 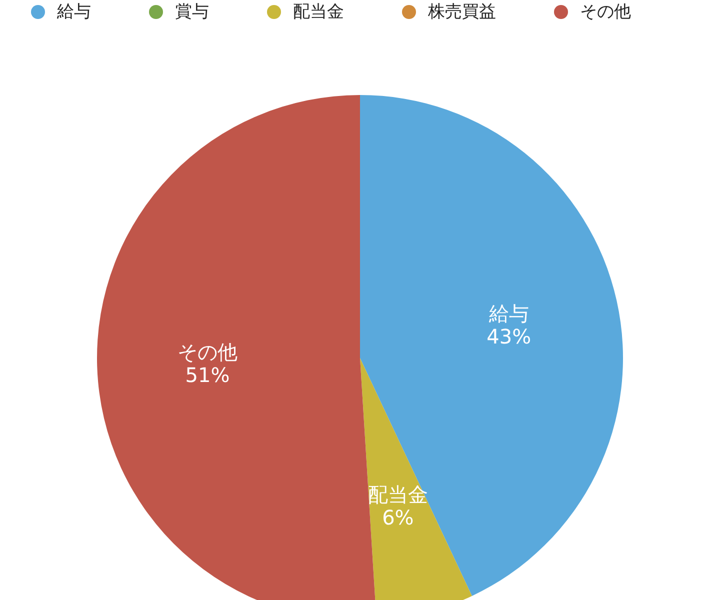 I want to click on data-label: 51%, so click(x=207, y=374).